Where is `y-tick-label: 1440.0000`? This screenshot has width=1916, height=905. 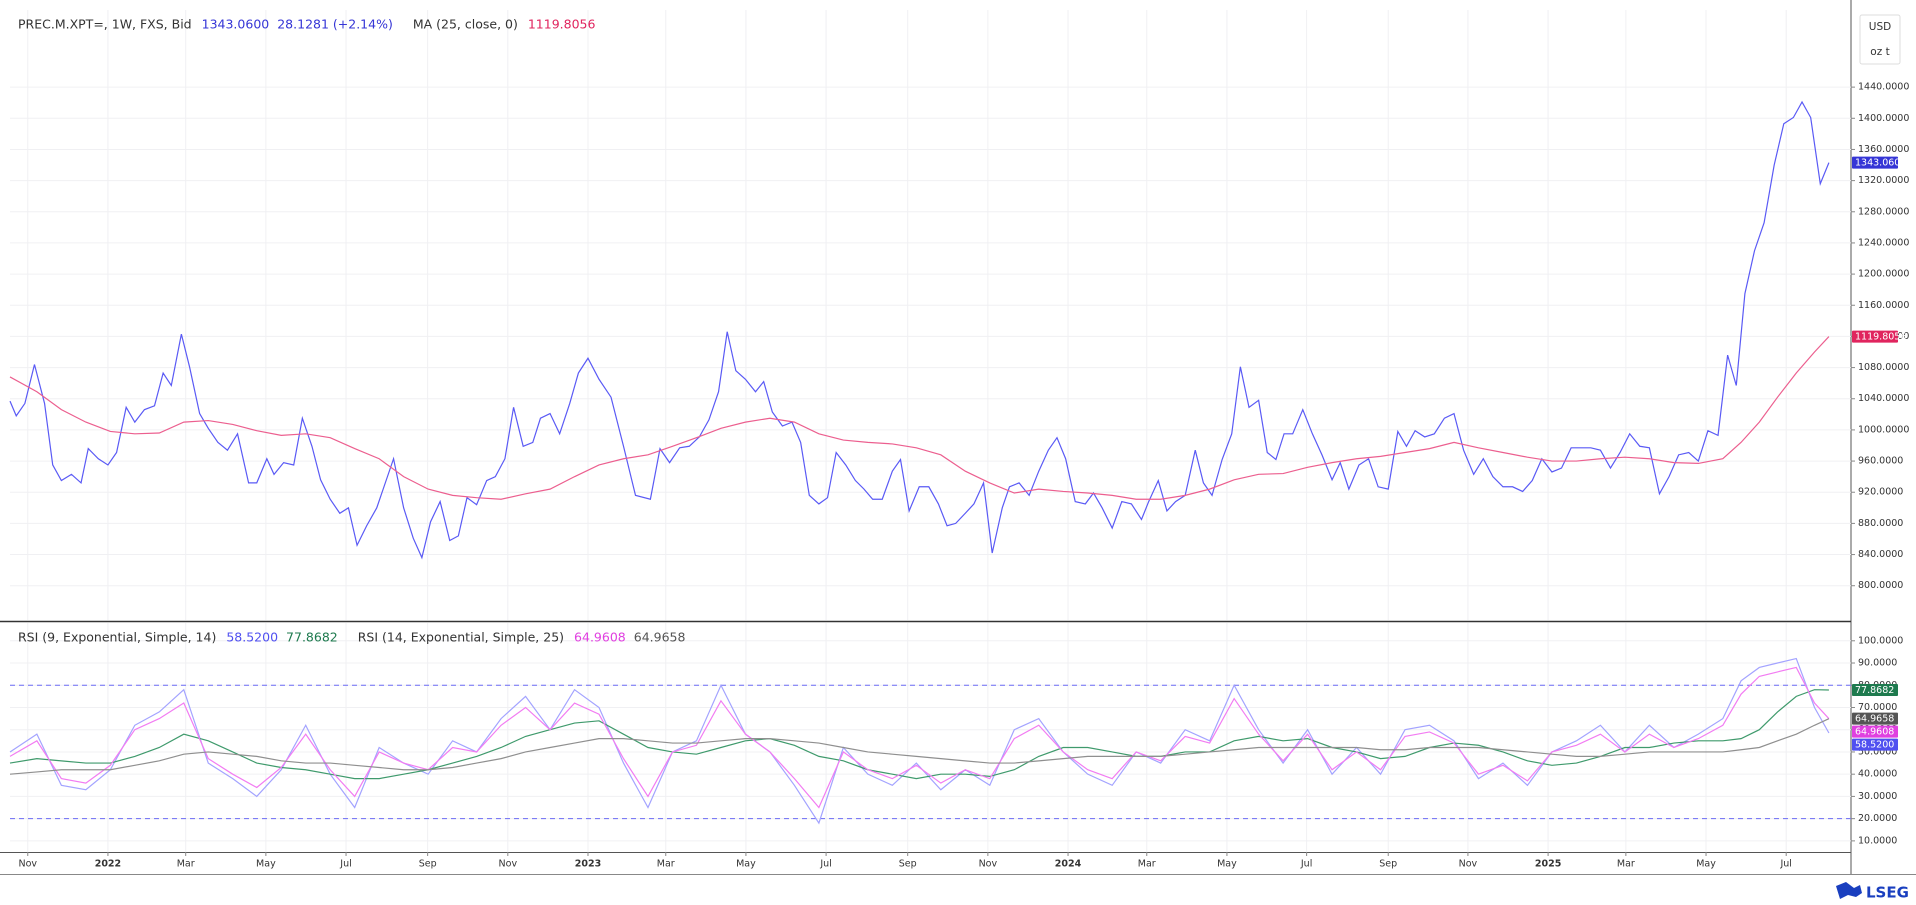
y-tick-label: 1440.0000 is located at coordinates (1883, 87).